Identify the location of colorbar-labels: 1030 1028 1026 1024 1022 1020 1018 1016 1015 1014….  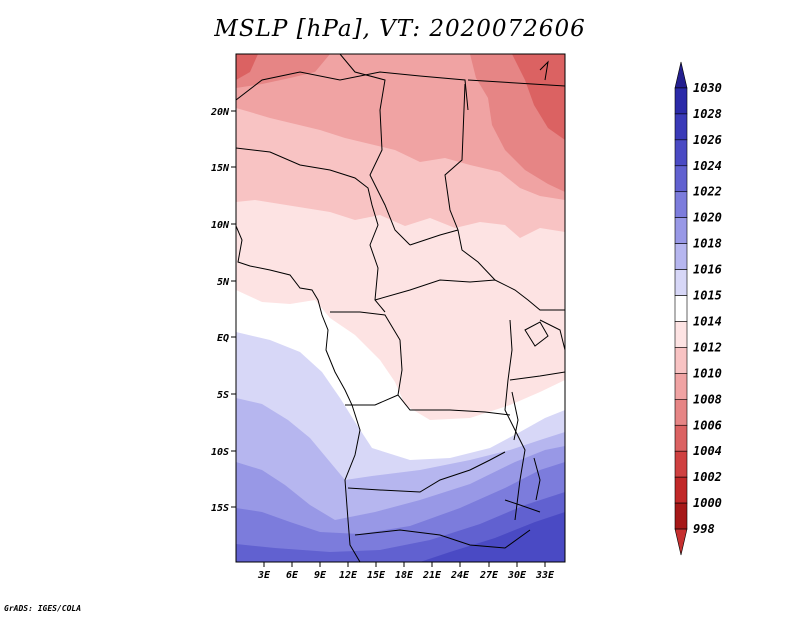
(707, 308).